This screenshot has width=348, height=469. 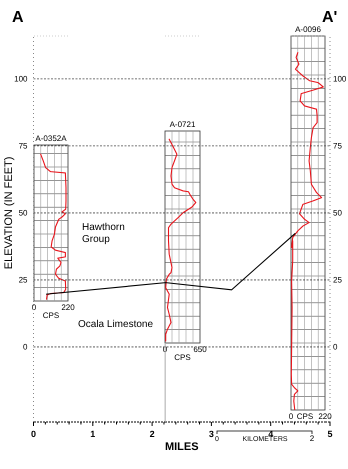 What do you see at coordinates (171, 264) in the screenshot?
I see `line-series` at bounding box center [171, 264].